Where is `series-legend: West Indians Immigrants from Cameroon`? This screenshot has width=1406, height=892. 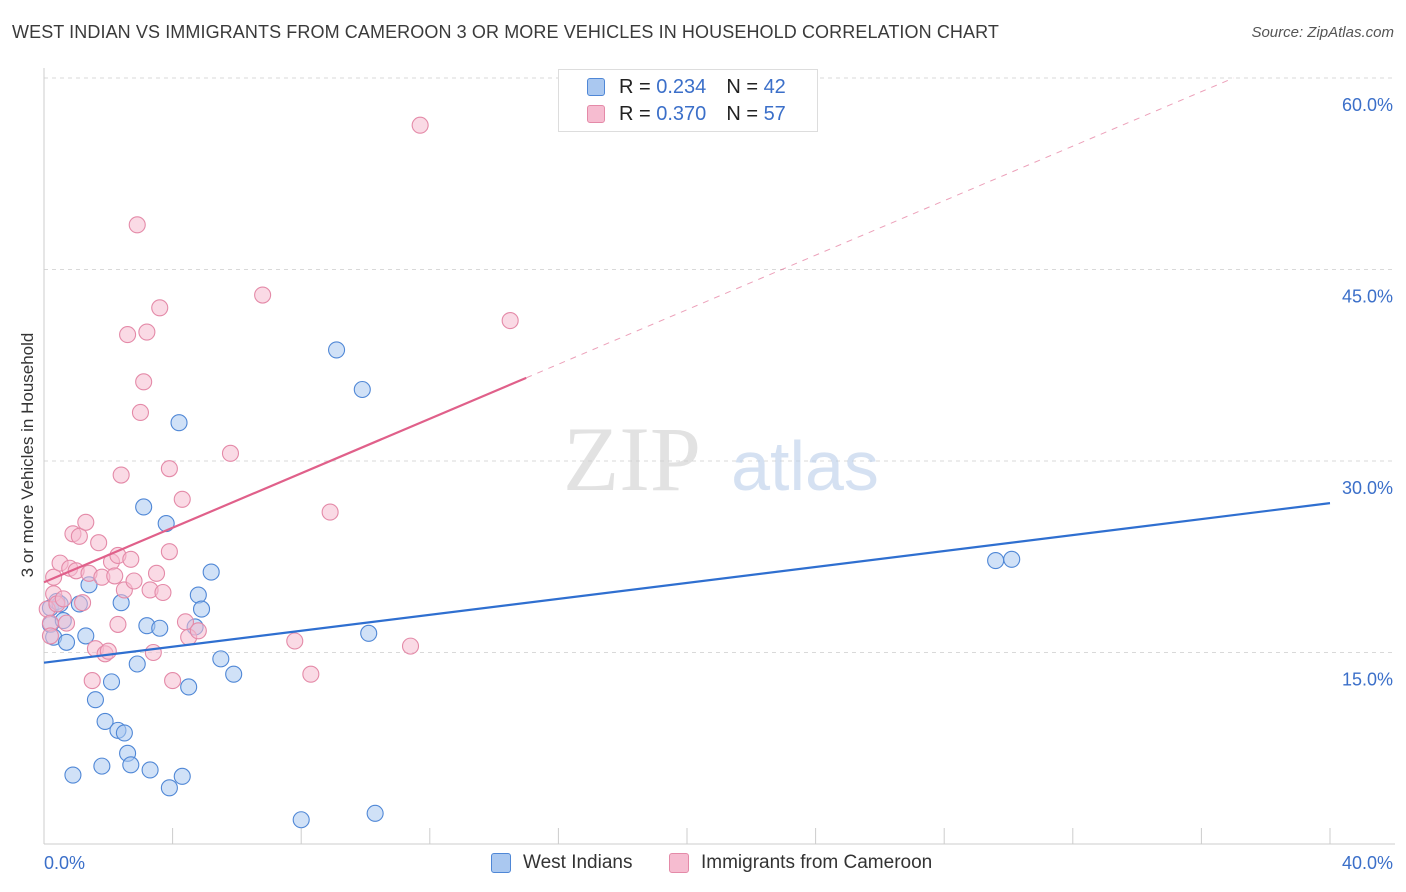
series-legend: West Indians Immigrants from Cameroon is located at coordinates (703, 865).